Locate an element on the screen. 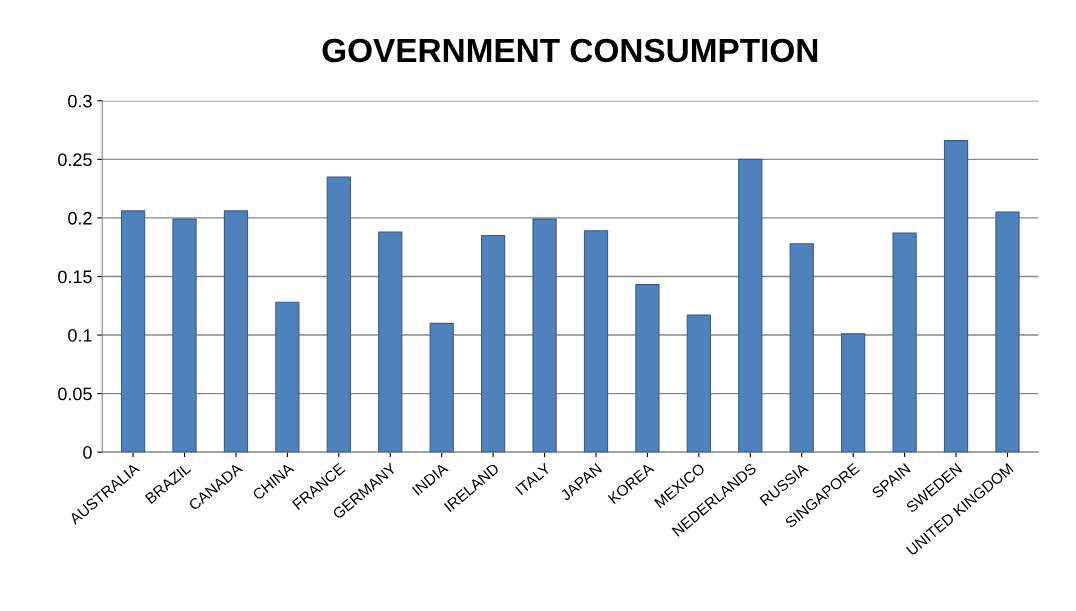 This screenshot has height=611, width=1076. y-tick-label: 0.05 is located at coordinates (75, 394).